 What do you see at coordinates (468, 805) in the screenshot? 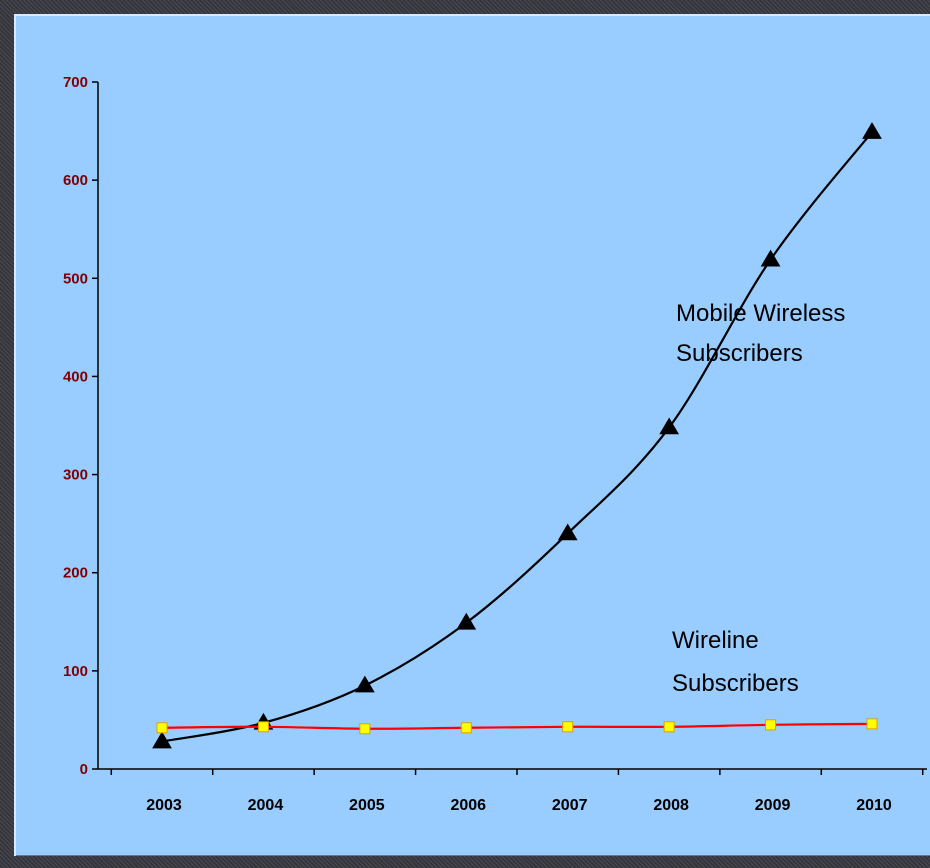
I see `x-tick-label: 2006` at bounding box center [468, 805].